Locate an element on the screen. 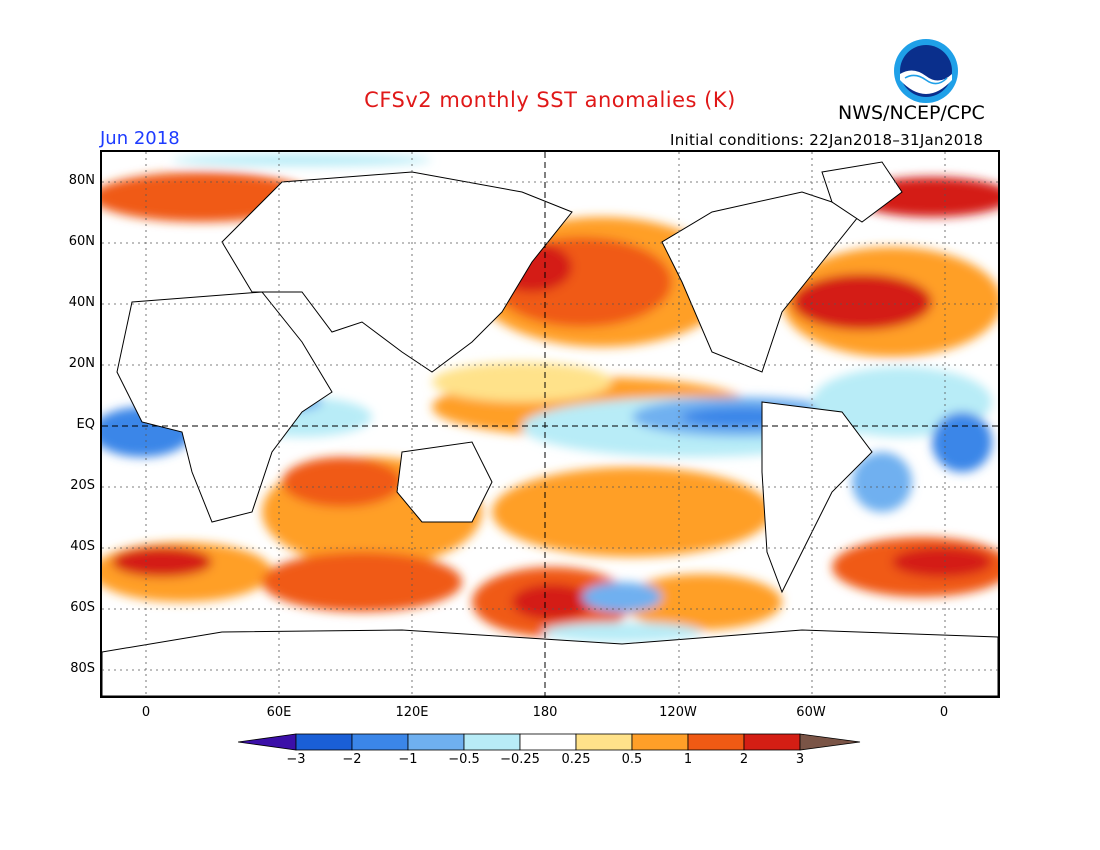 The width and height of the screenshot is (1100, 850). lon-label: 120W is located at coordinates (678, 712).